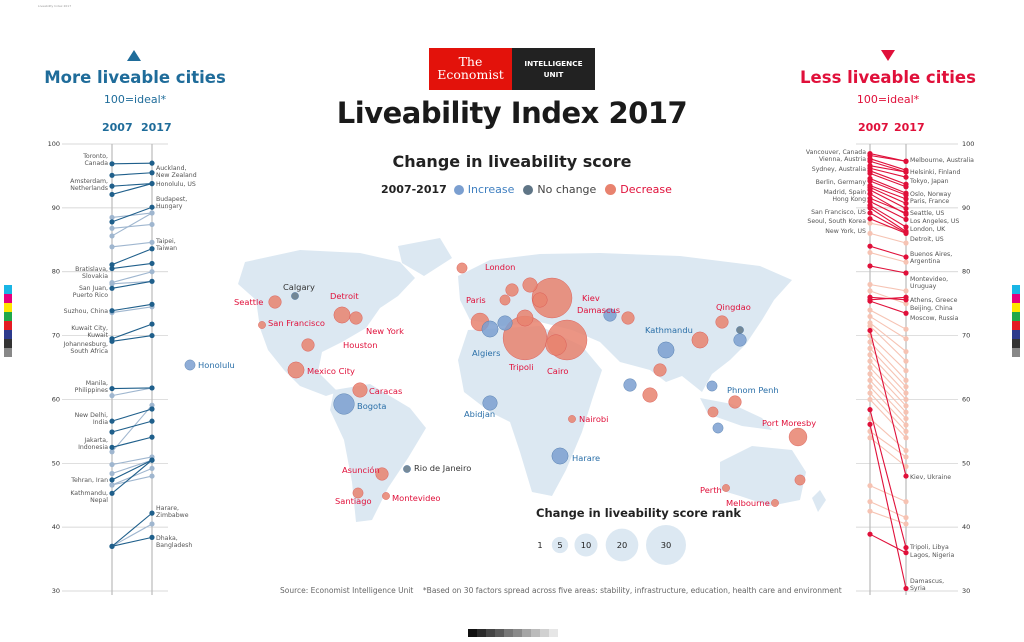 The width and height of the screenshot is (1024, 642). Describe the element at coordinates (553, 74) in the screenshot. I see `logo-unit: UNIT` at that location.